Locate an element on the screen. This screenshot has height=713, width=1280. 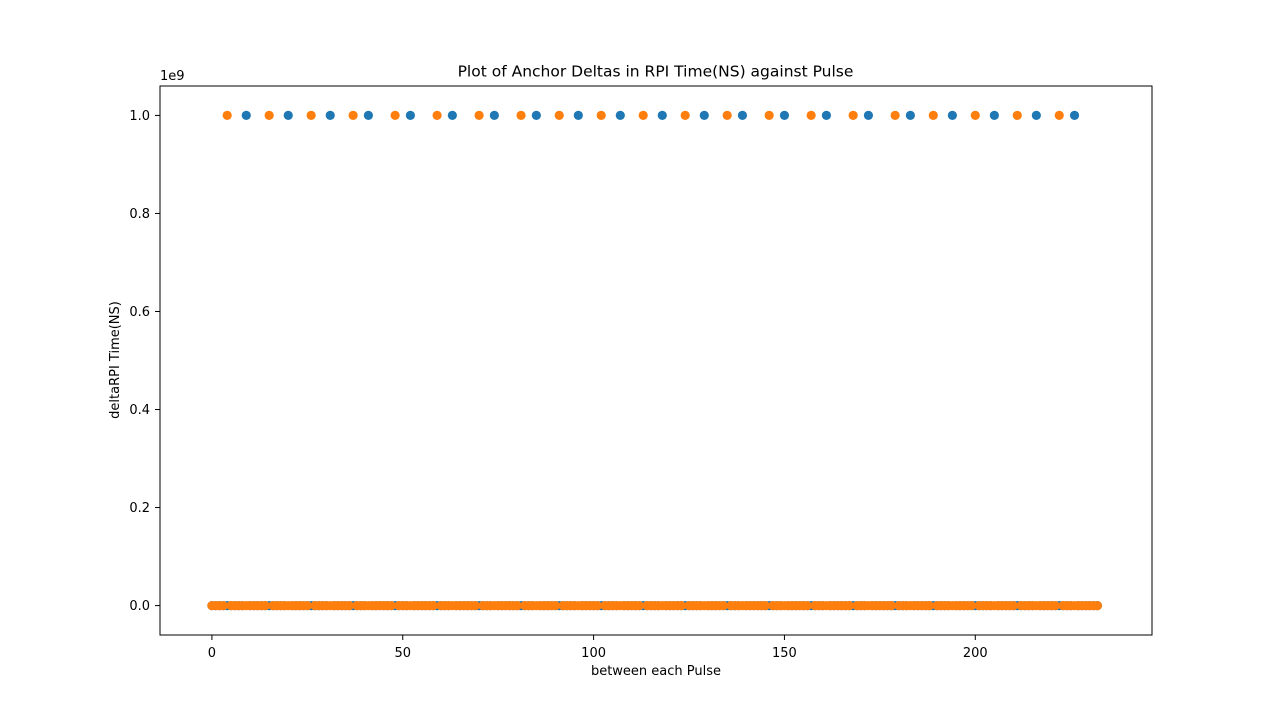
y-tick-label: 0.2 is located at coordinates (139, 508).